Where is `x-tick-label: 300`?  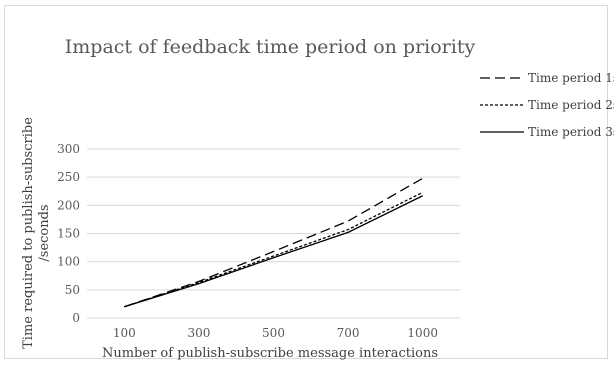
x-tick-label: 300 is located at coordinates (198, 333).